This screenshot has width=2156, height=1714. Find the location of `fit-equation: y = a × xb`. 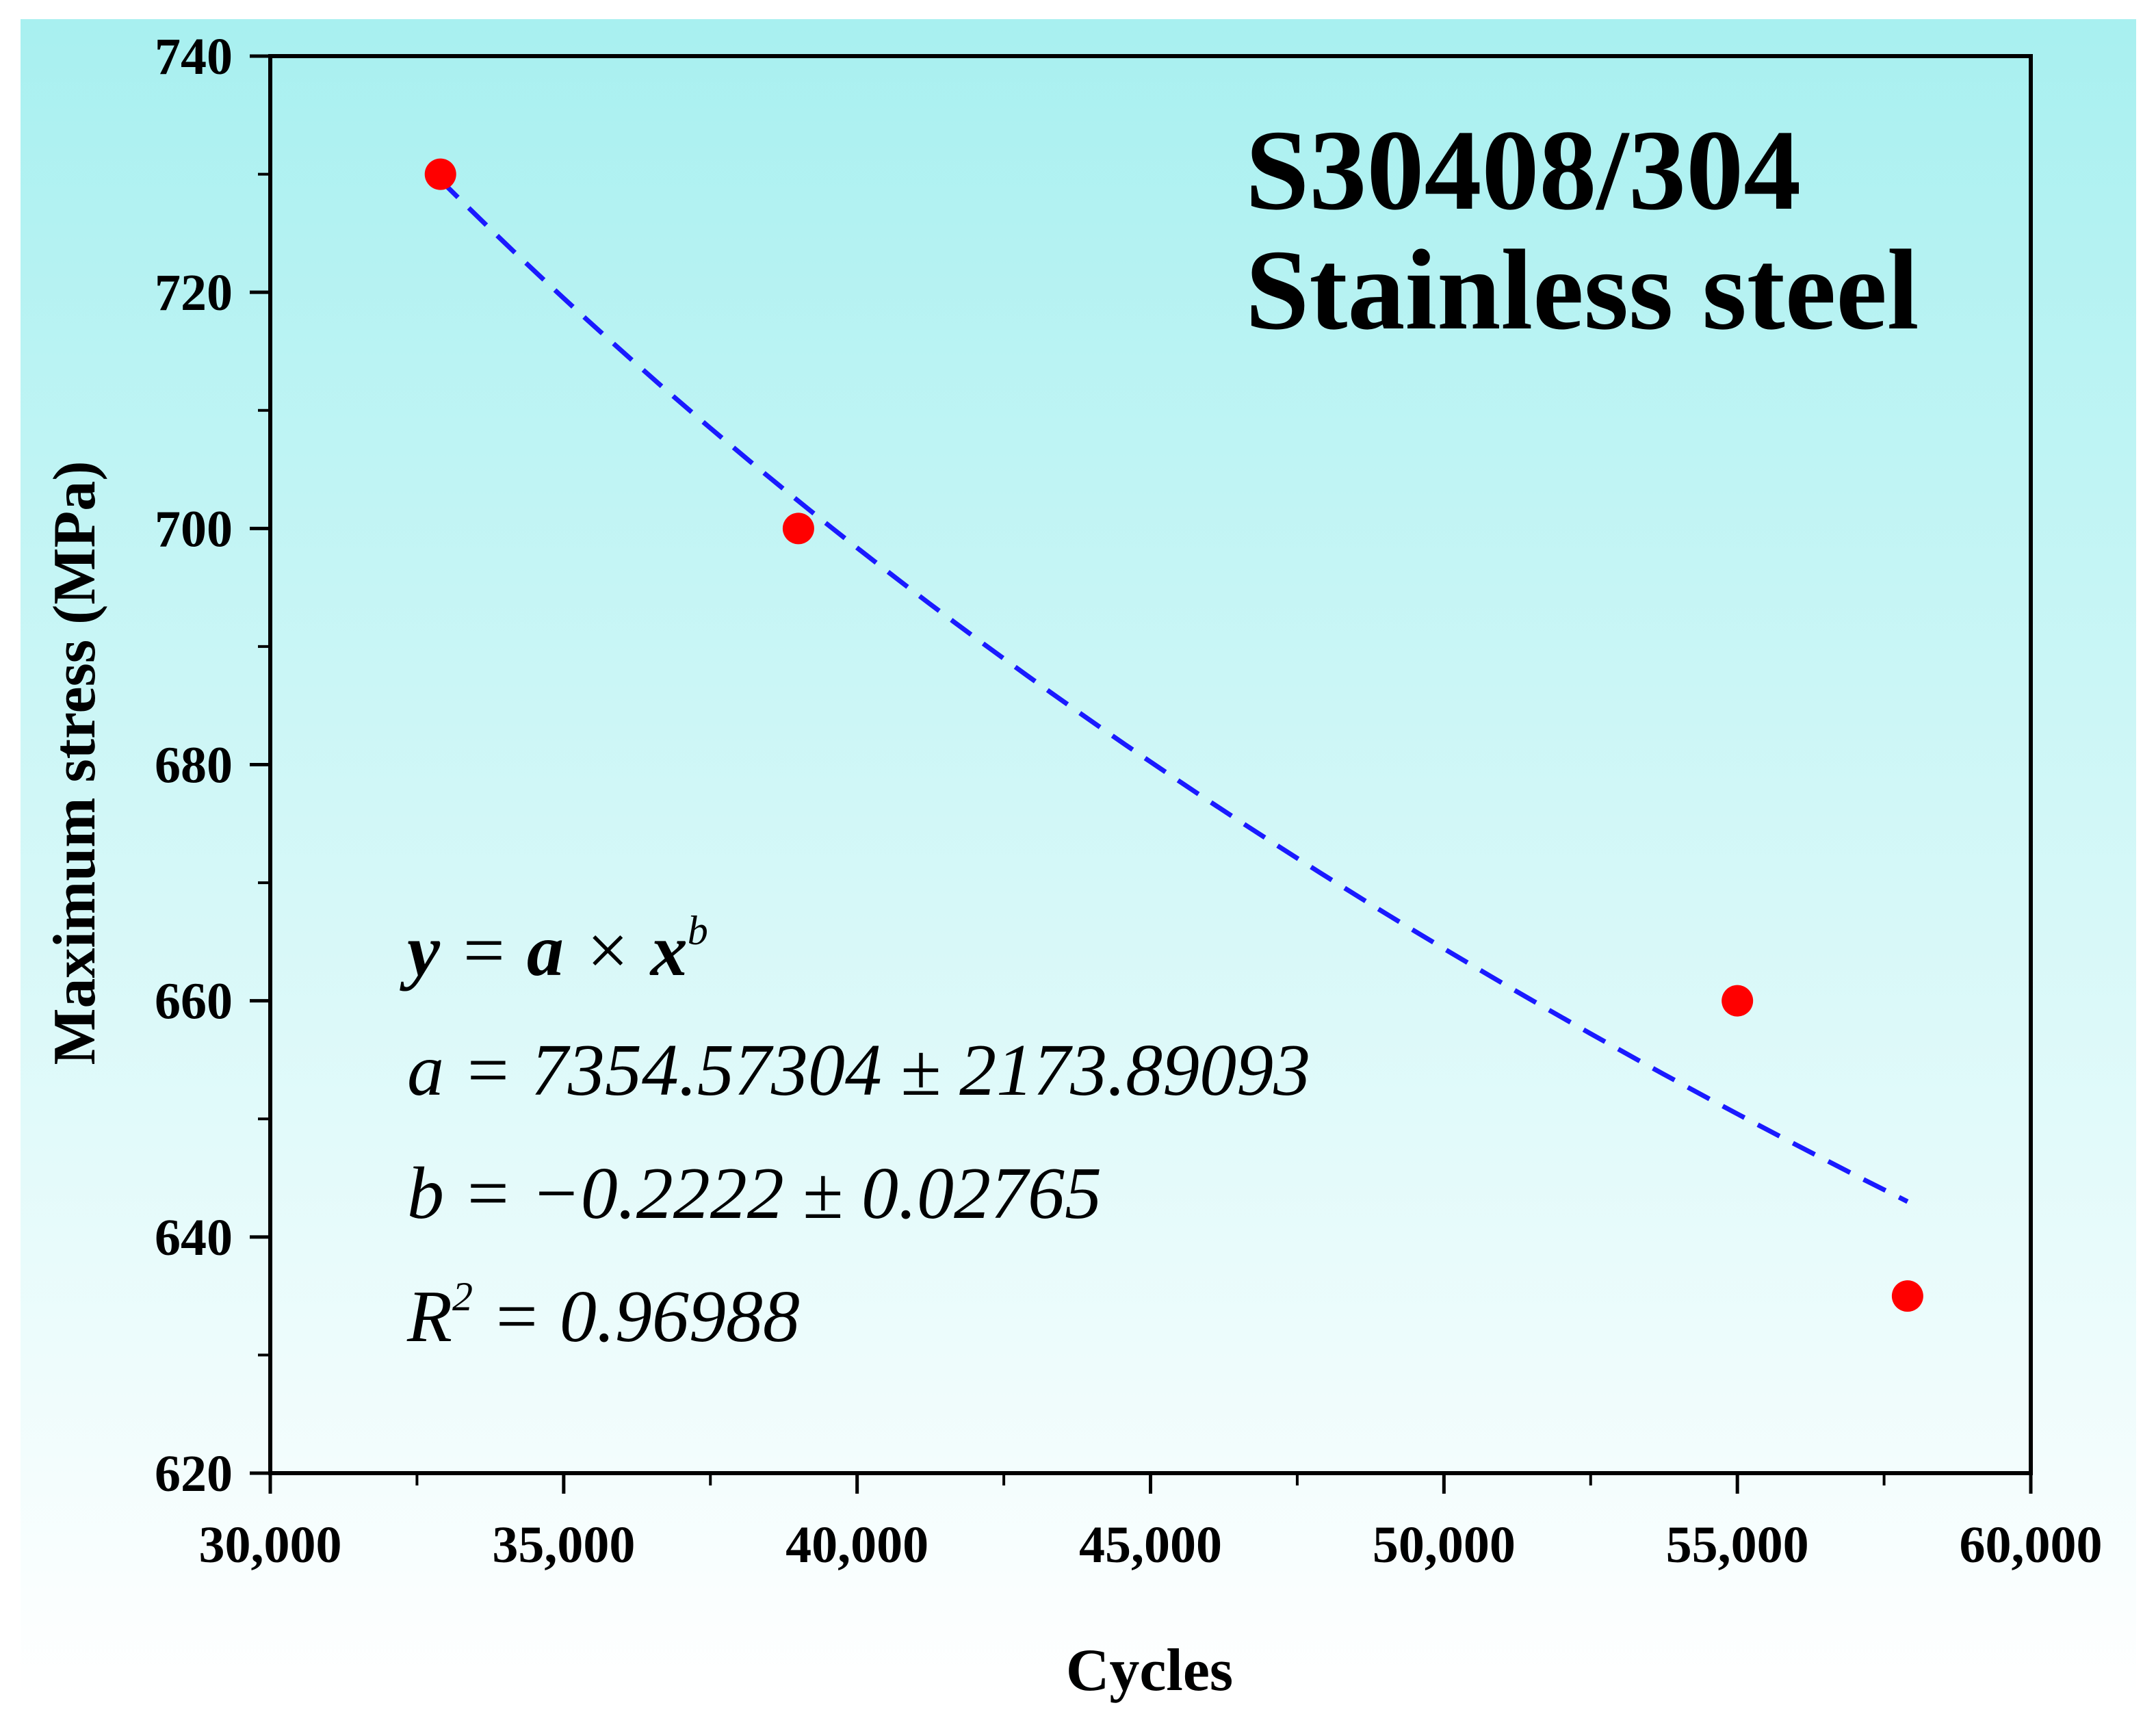

fit-equation: y = a × xb is located at coordinates (554, 949).